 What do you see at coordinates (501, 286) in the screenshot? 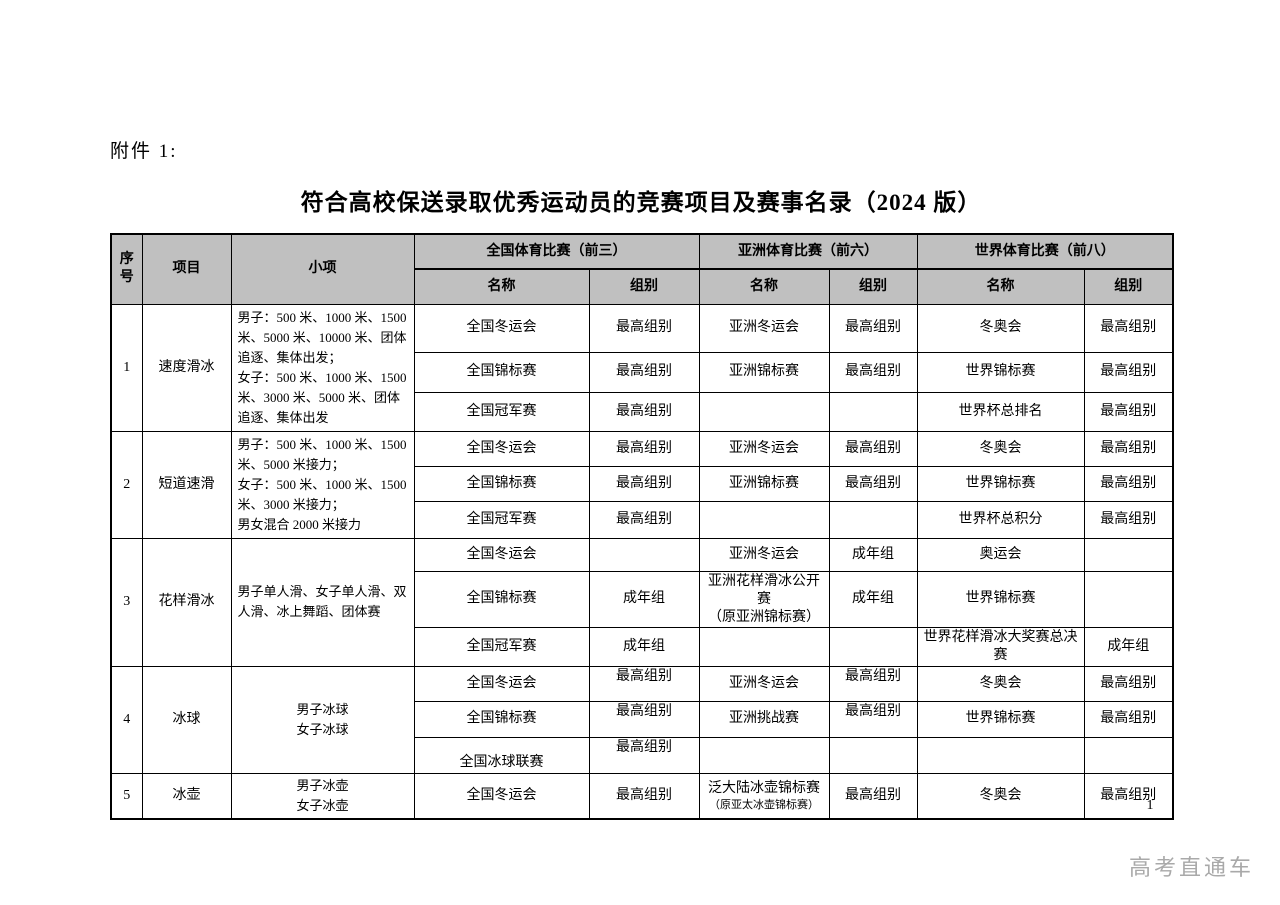
I see `header-national-name: 名称` at bounding box center [501, 286].